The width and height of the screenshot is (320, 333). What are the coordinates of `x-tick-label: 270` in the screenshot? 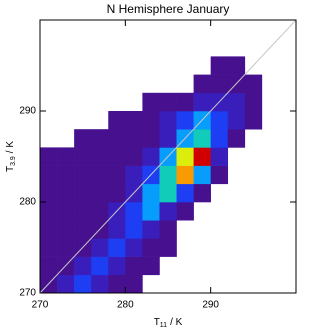 It's located at (40, 305).